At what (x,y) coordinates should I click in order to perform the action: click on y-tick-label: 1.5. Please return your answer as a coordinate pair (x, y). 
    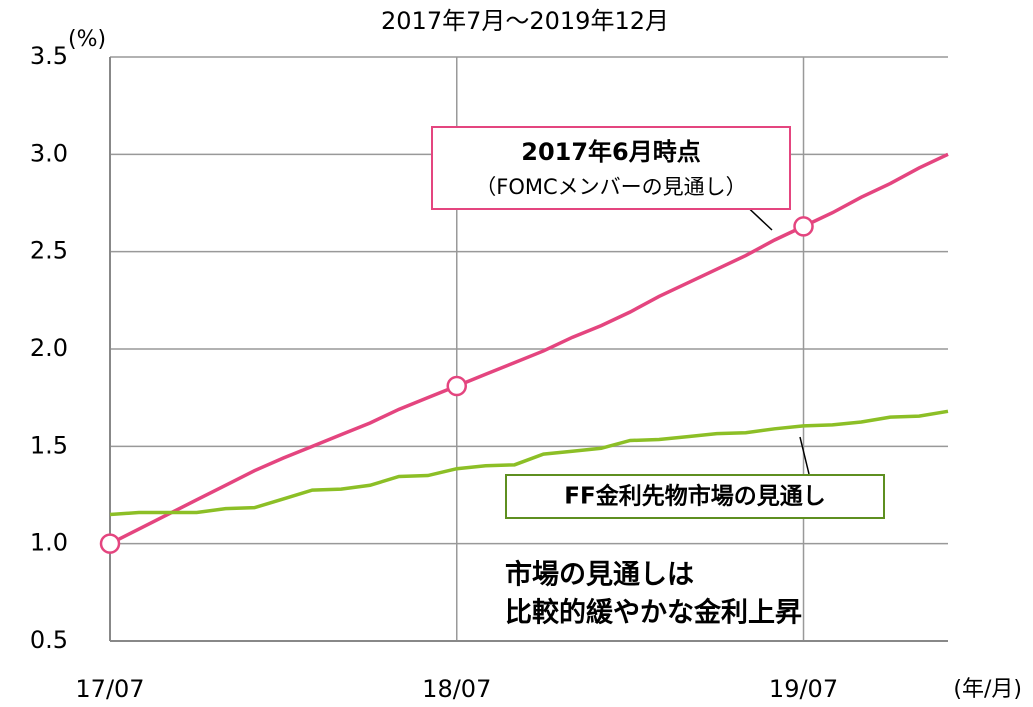
    Looking at the image, I should click on (49, 445).